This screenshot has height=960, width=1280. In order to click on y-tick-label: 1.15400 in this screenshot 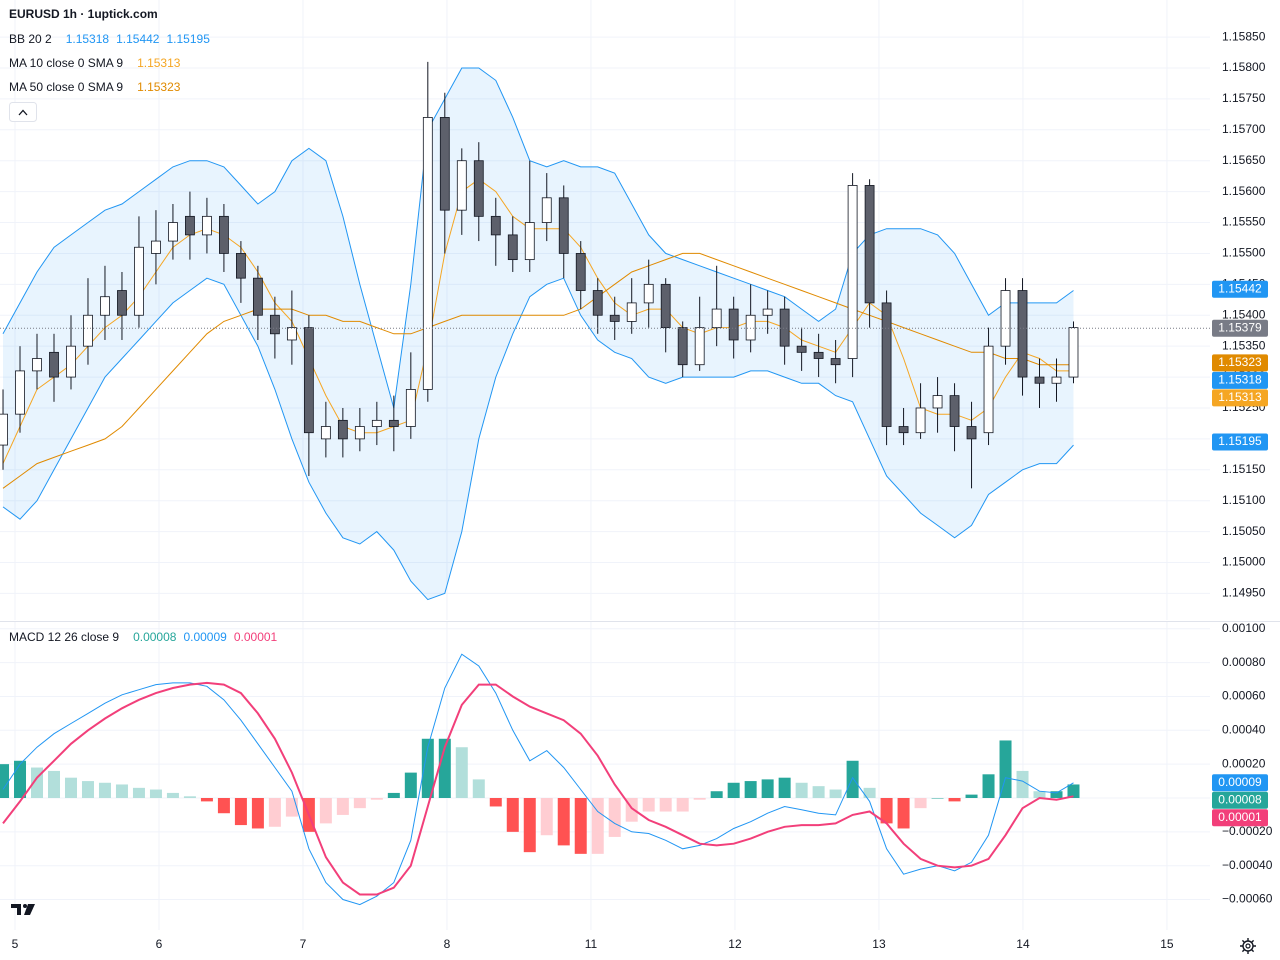, I will do `click(1244, 314)`.